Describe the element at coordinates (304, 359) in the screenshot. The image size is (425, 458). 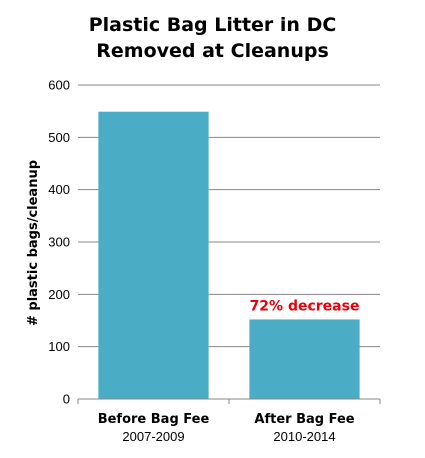
I see `bar` at that location.